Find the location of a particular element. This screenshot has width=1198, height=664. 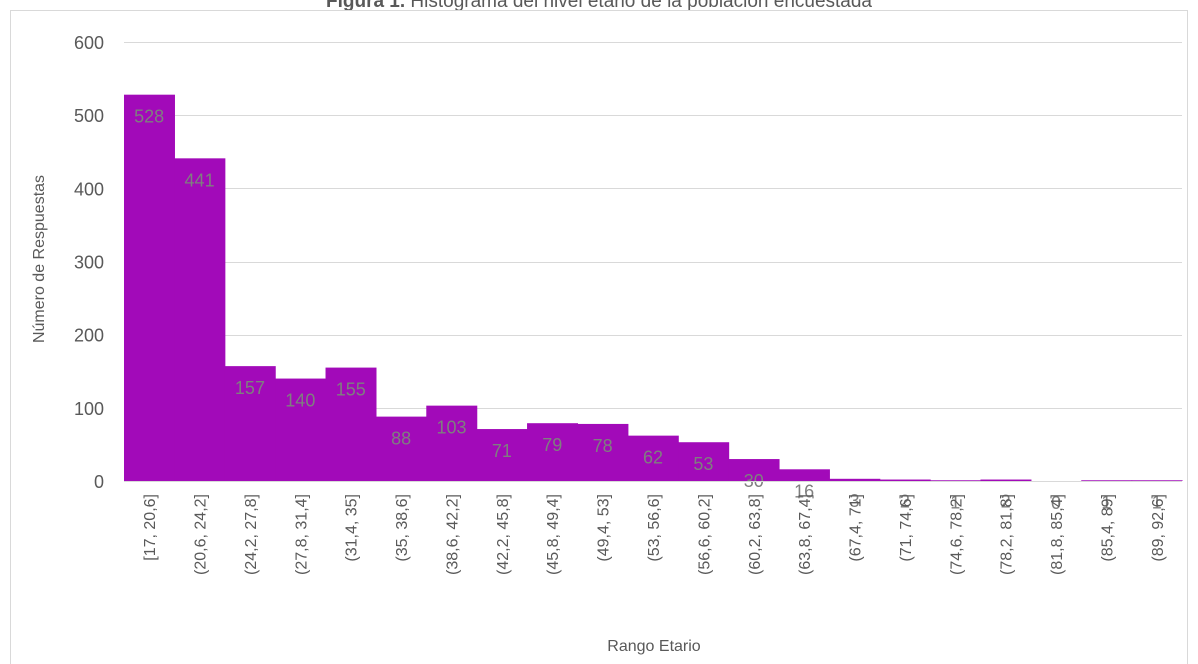

x-tick-label: (63,8, 67,4] is located at coordinates (805, 534).